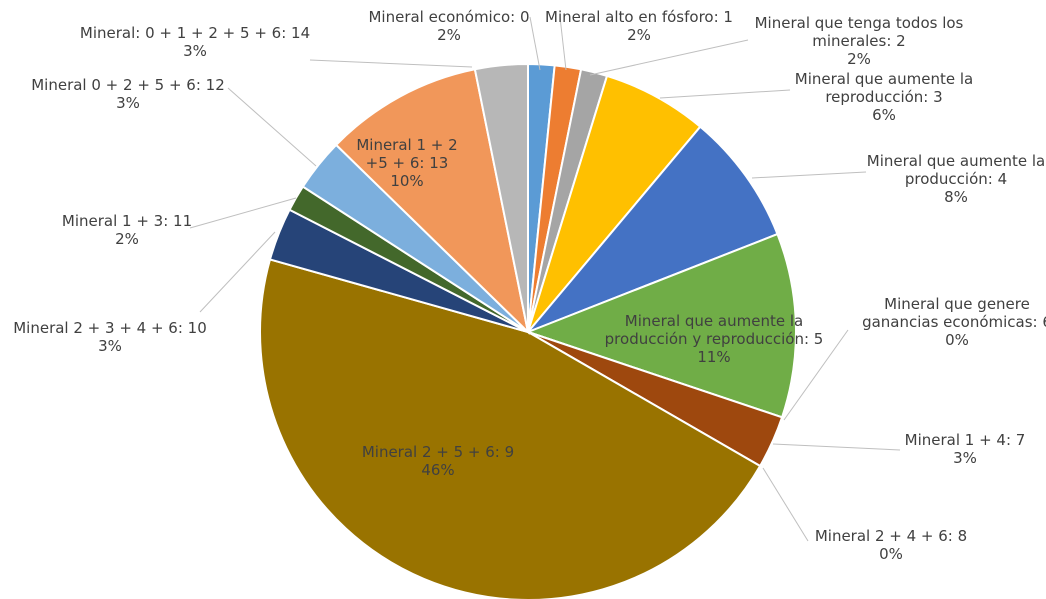  Describe the element at coordinates (859, 23) in the screenshot. I see `slice-label-line: Mineral que tenga todos los` at that location.